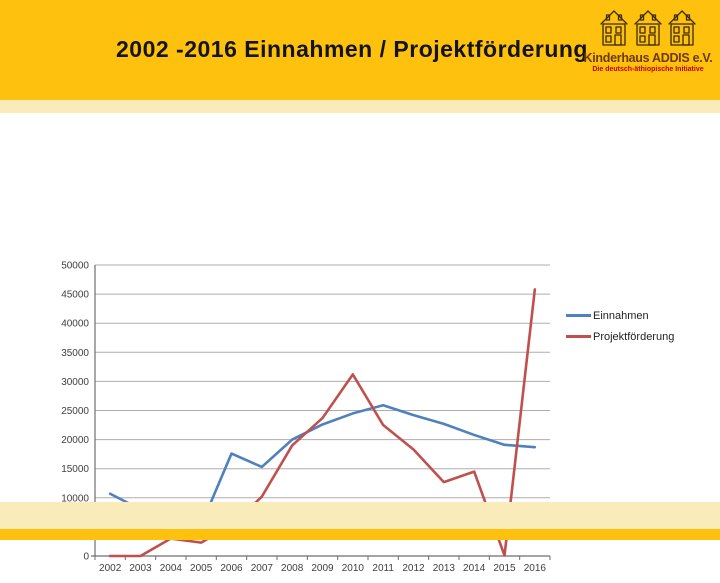  What do you see at coordinates (75, 295) in the screenshot?
I see `y-axis-tick-label: 45000` at bounding box center [75, 295].